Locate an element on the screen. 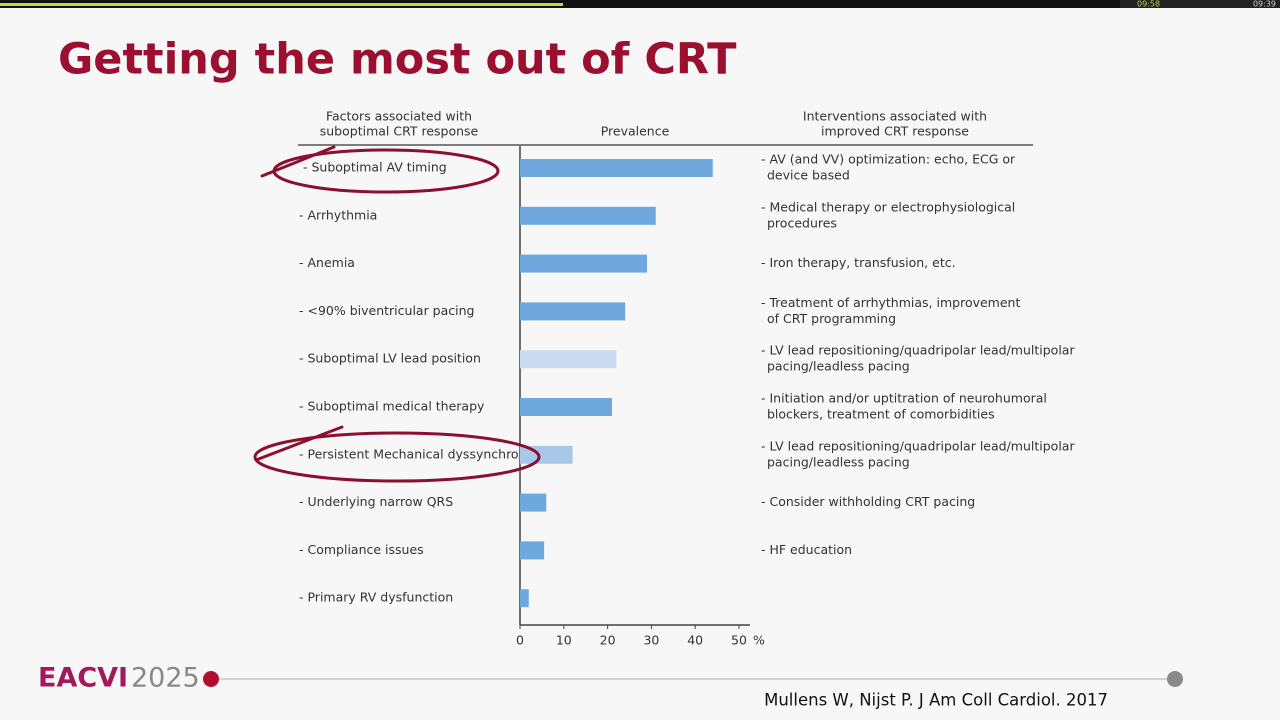  intervention-text: blockers, treatment of comorbidities is located at coordinates (881, 414).